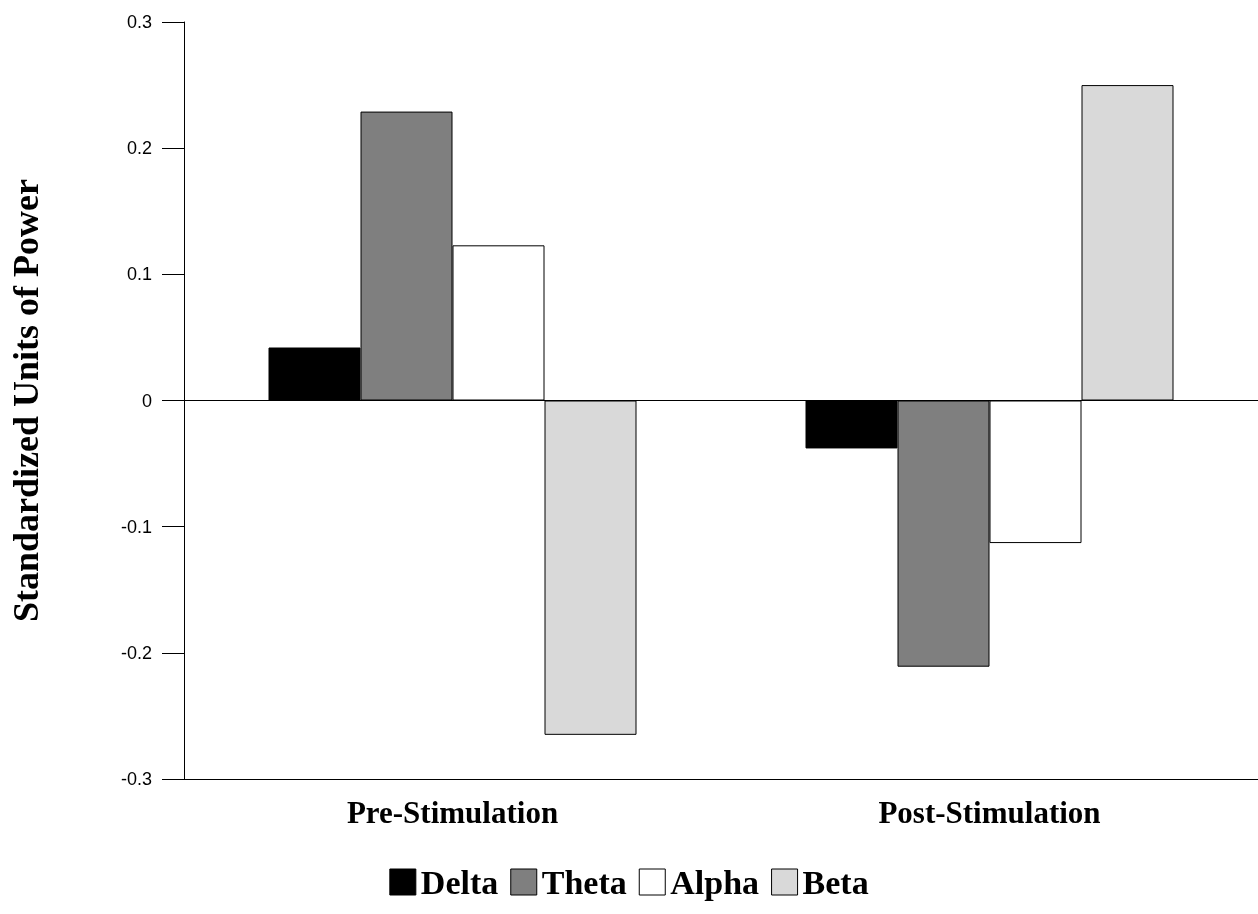  I want to click on y-tick-label: 0.1, so click(139, 274).